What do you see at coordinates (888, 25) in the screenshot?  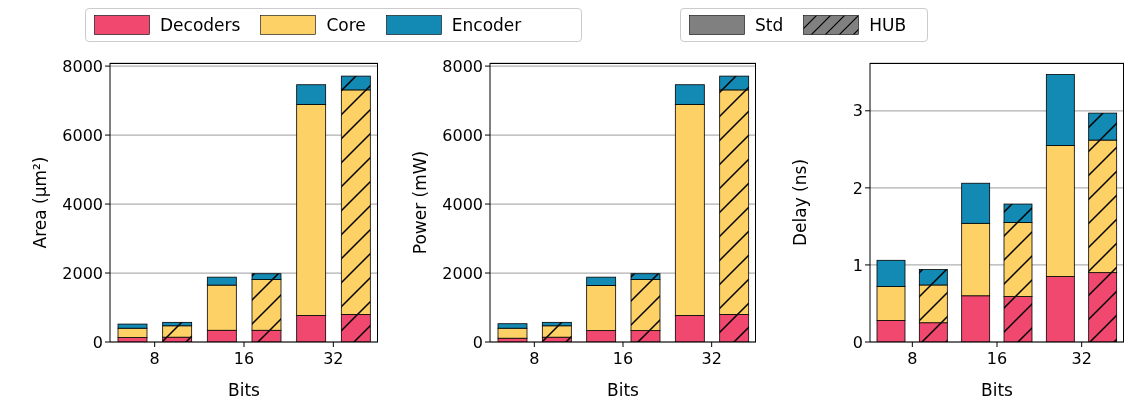 I see `text: HUB` at bounding box center [888, 25].